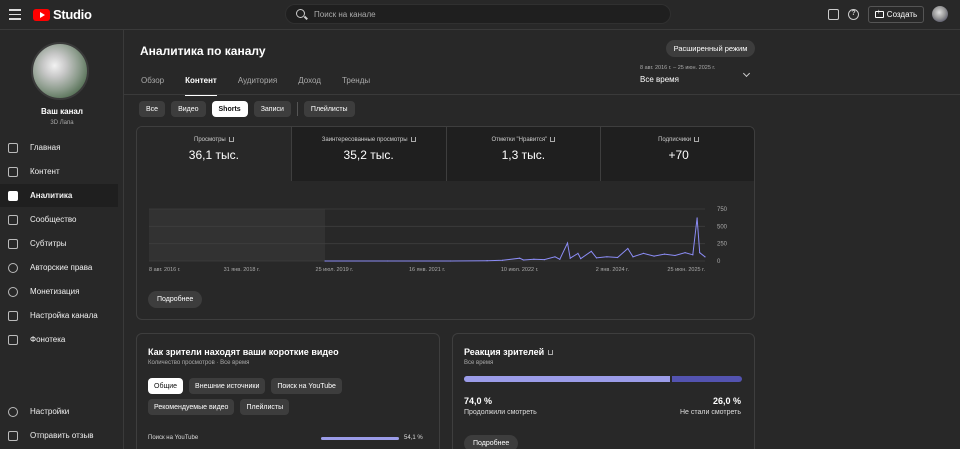 The width and height of the screenshot is (960, 449). I want to click on date-range-text: 8 авг. 2016 г. – 25 июн. 2025 г., so click(678, 68).